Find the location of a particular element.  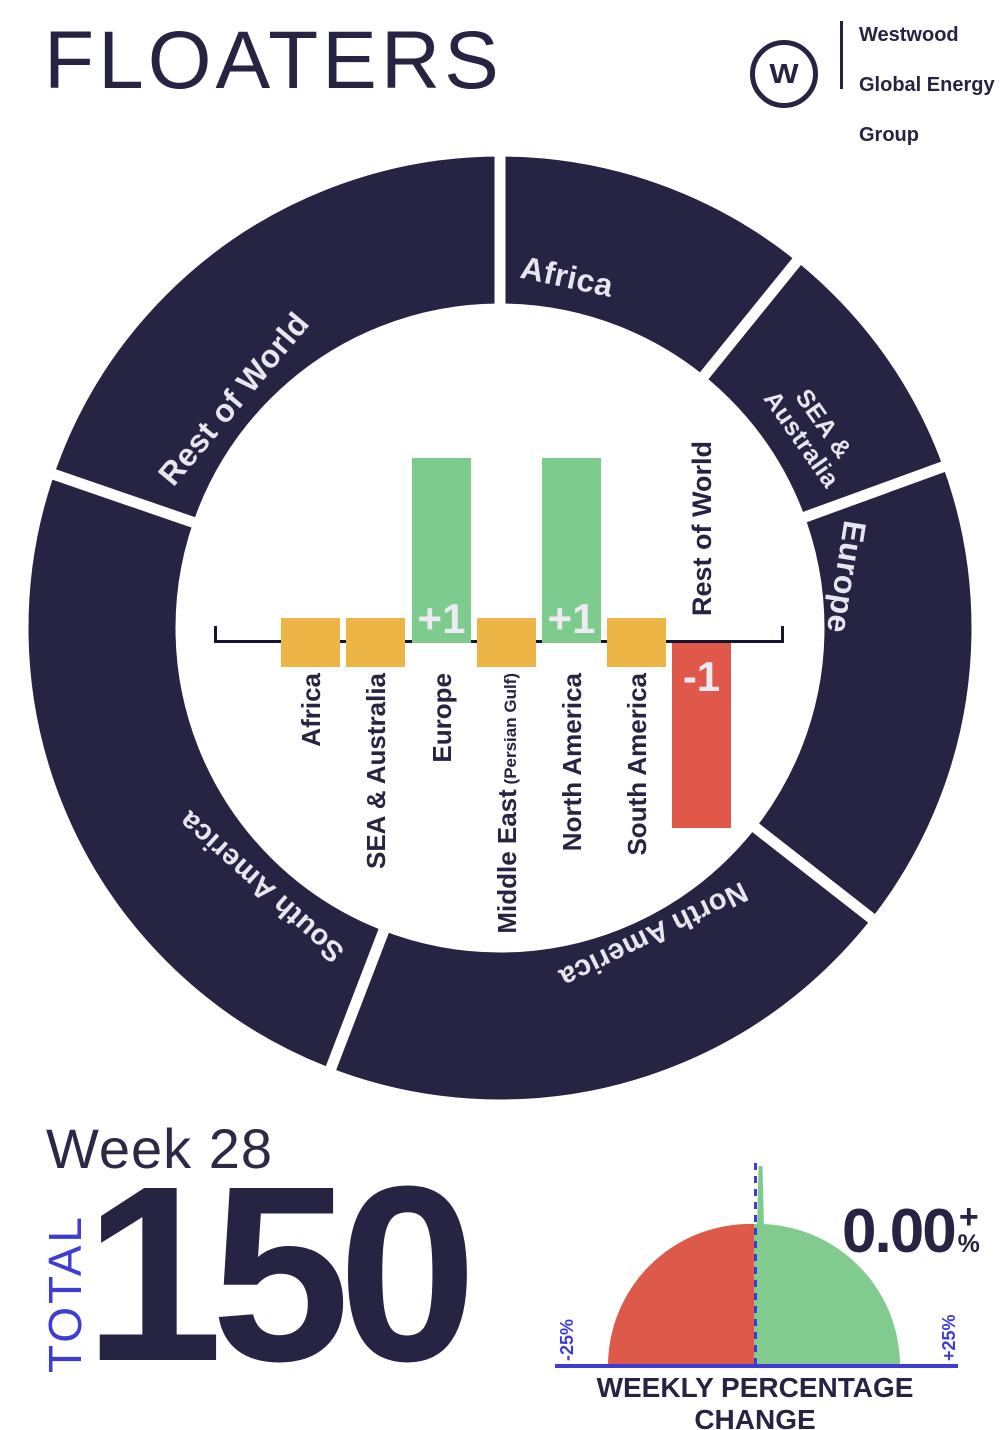

gauge-max-label: +25% is located at coordinates (949, 1337).